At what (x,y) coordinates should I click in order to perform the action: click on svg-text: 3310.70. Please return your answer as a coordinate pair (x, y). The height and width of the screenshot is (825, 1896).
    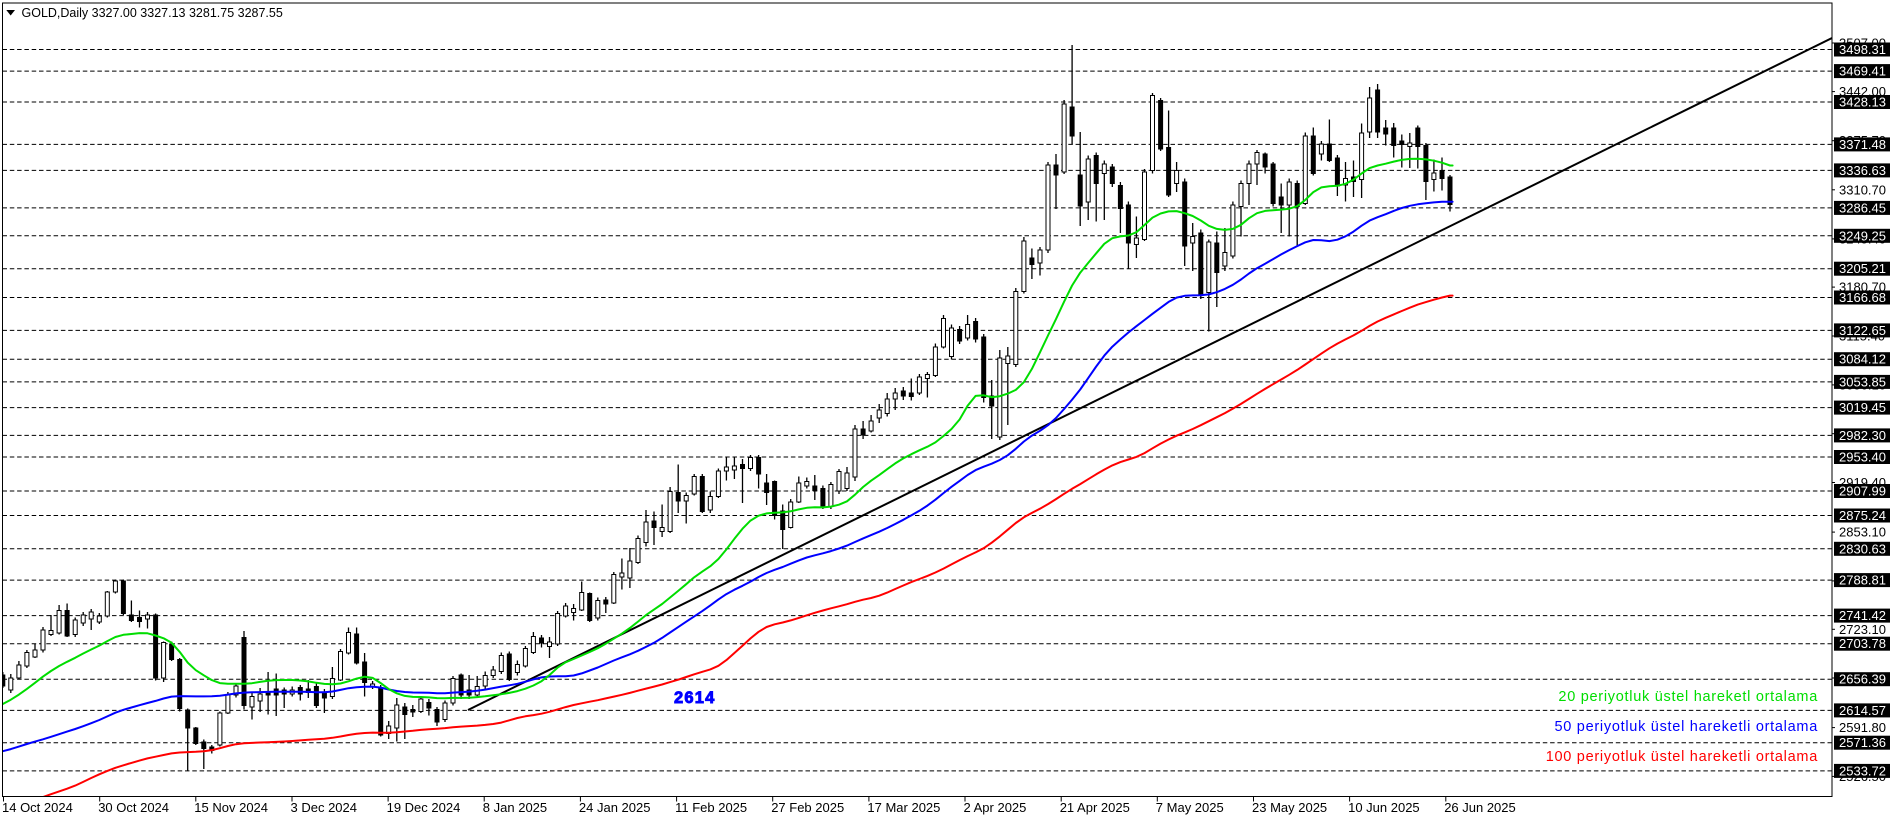
    Looking at the image, I should click on (1862, 189).